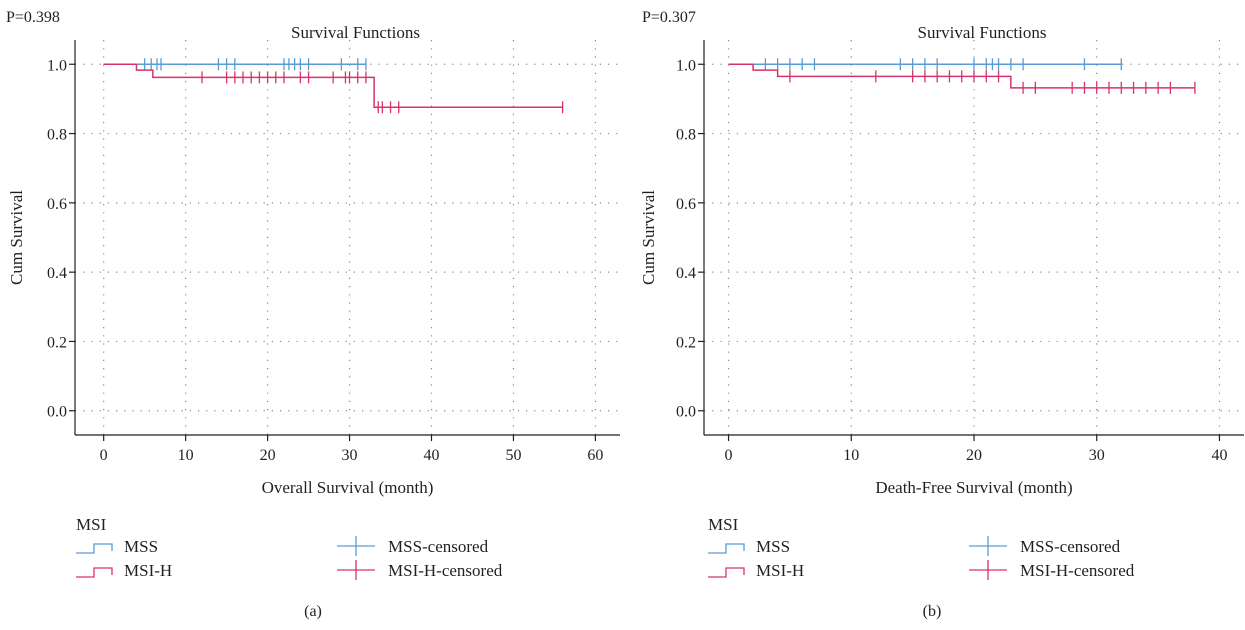 This screenshot has height=630, width=1245. What do you see at coordinates (313, 611) in the screenshot?
I see `panel-caption: (a)` at bounding box center [313, 611].